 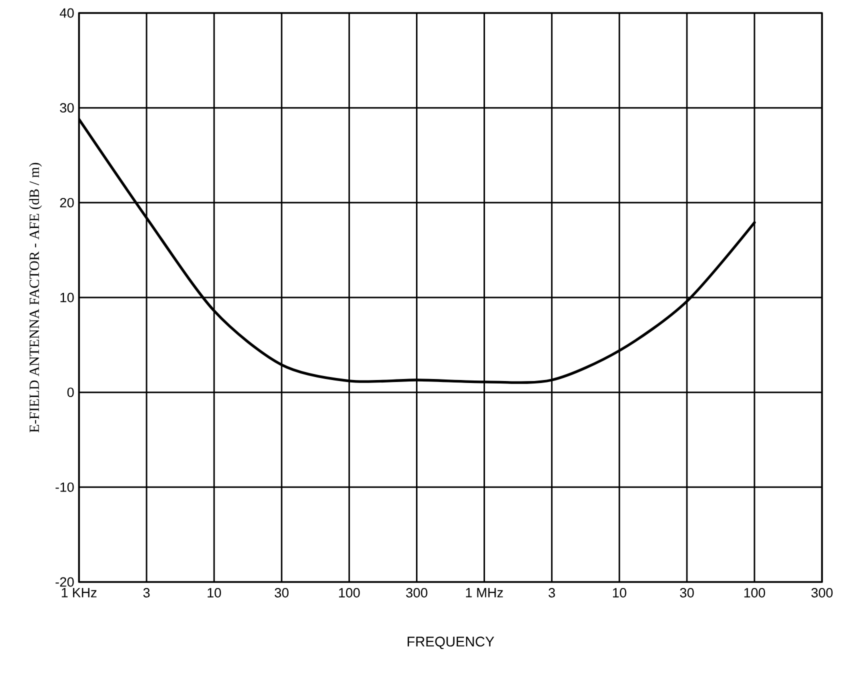 What do you see at coordinates (67, 108) in the screenshot?
I see `y-tick-label: 30` at bounding box center [67, 108].